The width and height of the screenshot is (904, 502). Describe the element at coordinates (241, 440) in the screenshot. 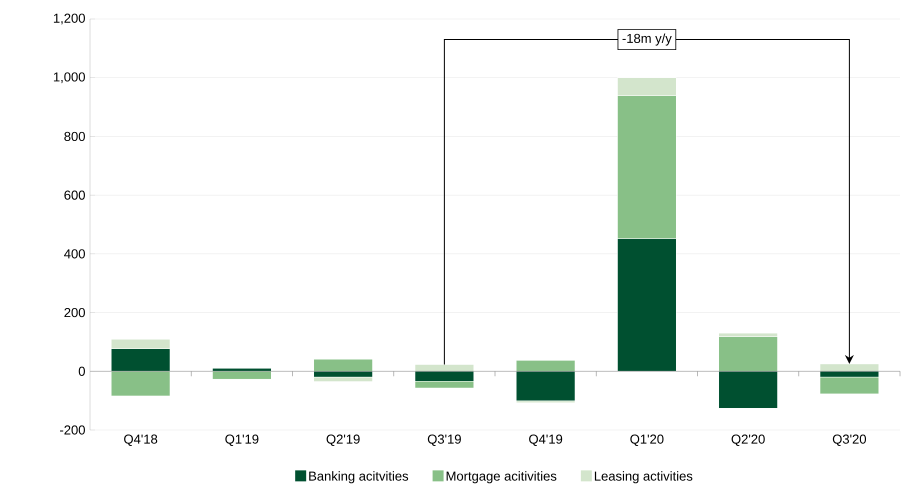

I see `x-tick-label: Q1'19` at that location.